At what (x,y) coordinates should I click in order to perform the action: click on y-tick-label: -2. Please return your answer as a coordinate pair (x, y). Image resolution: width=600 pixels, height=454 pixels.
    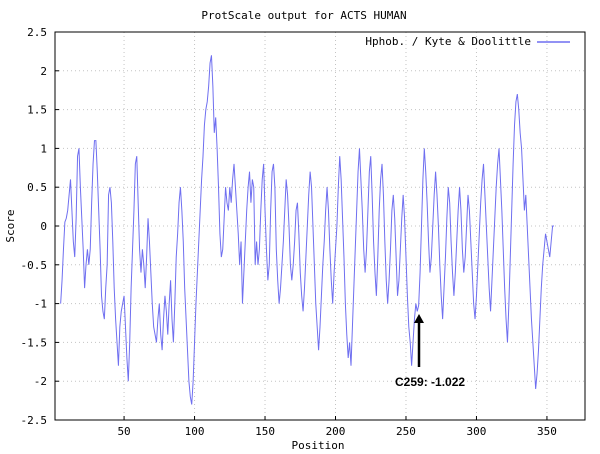
    Looking at the image, I should click on (40, 381).